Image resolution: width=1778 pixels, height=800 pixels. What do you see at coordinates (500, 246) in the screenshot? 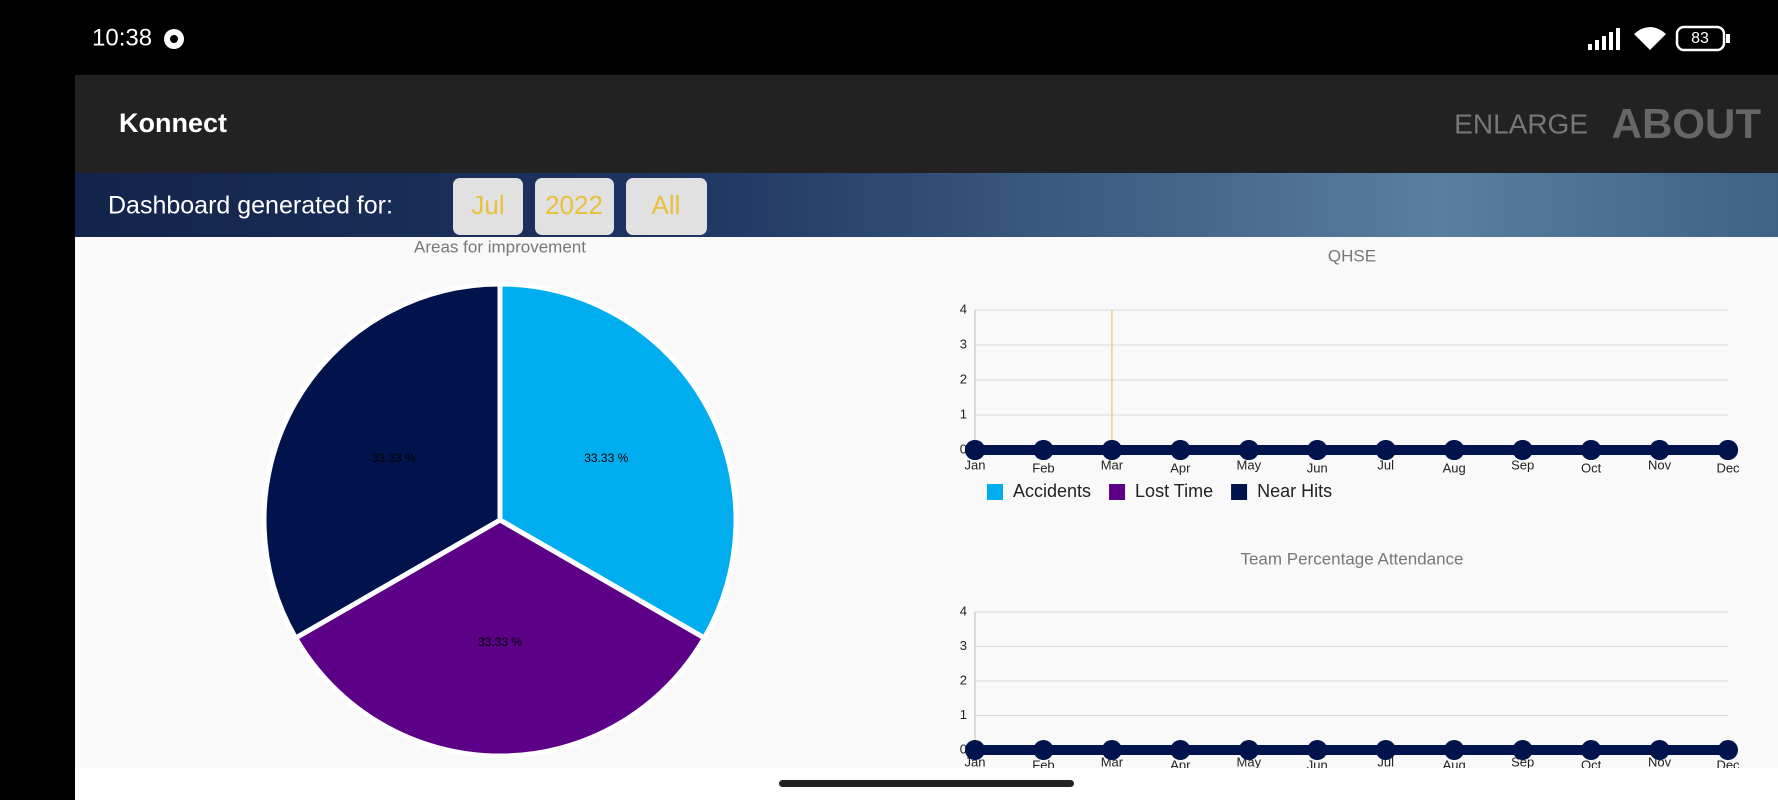
I see `chart-title: Areas for improvement` at bounding box center [500, 246].